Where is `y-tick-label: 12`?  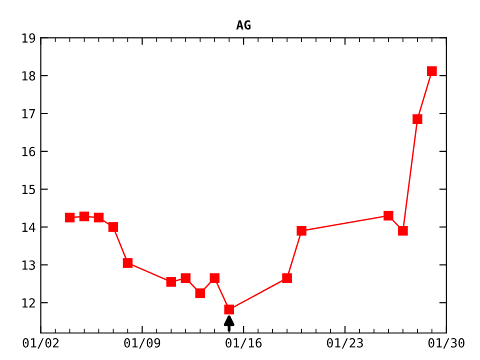 y-tick-label: 12 is located at coordinates (28, 303).